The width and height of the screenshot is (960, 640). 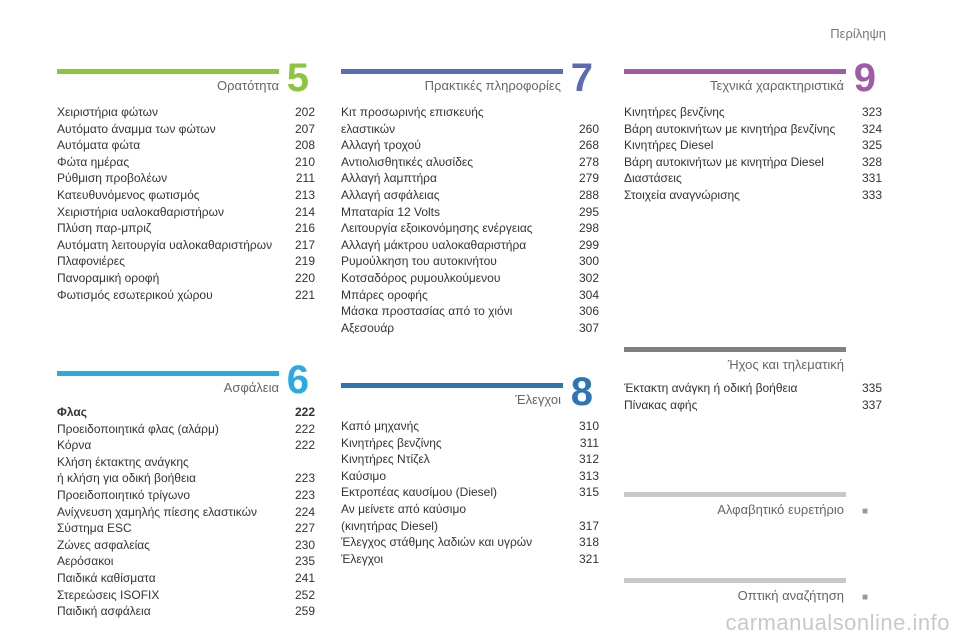 What do you see at coordinates (470, 145) in the screenshot?
I see `toc-entry: Αλλαγή τροχού 268` at bounding box center [470, 145].